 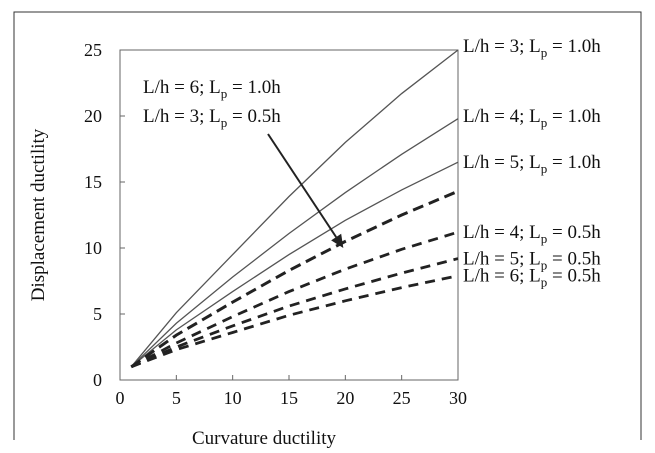 I want to click on x-tick-label: 10, so click(x=233, y=398).